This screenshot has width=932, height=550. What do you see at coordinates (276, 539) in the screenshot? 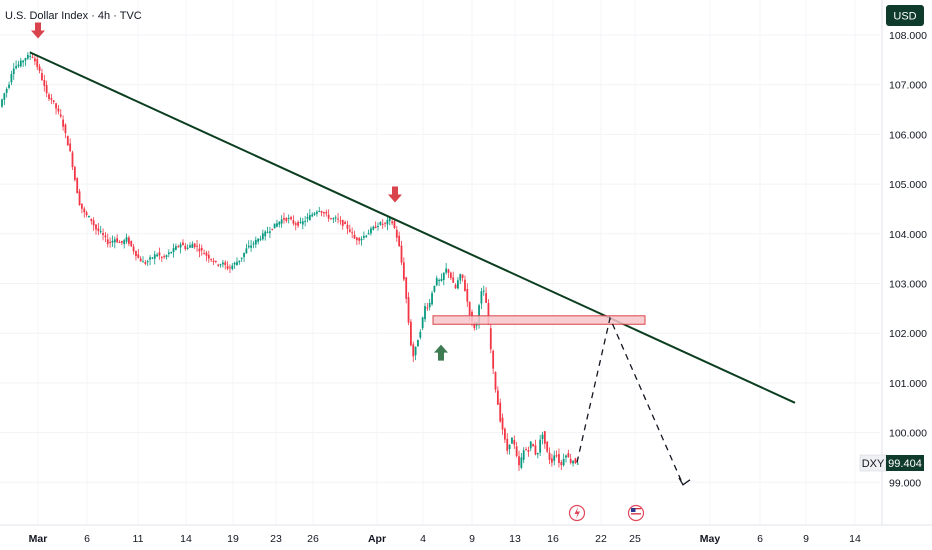
I see `x-tick-label: 23` at bounding box center [276, 539].